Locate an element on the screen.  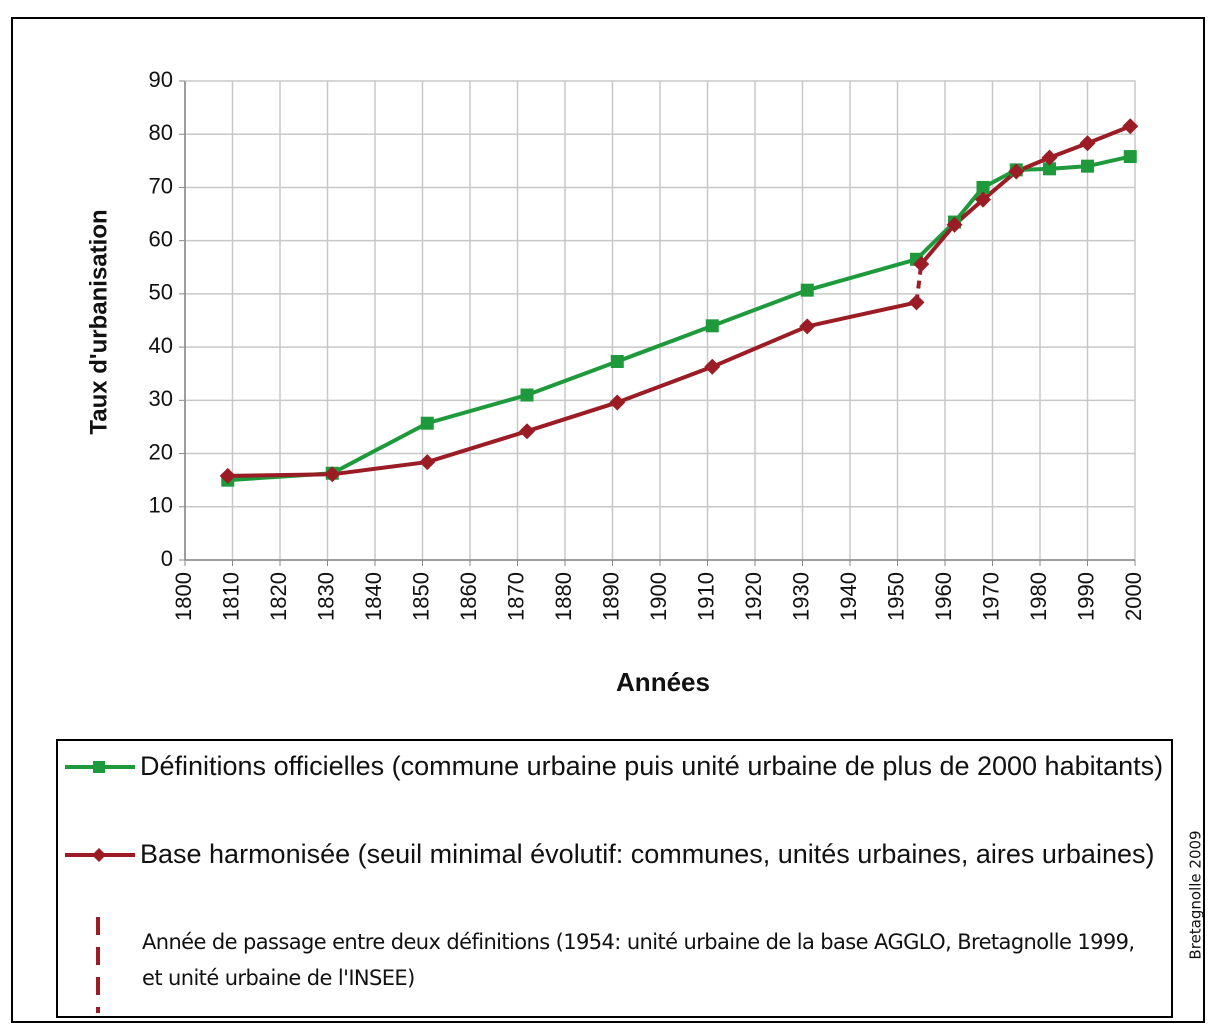
source: Bretagnolle 2009 is located at coordinates (1196, 894).